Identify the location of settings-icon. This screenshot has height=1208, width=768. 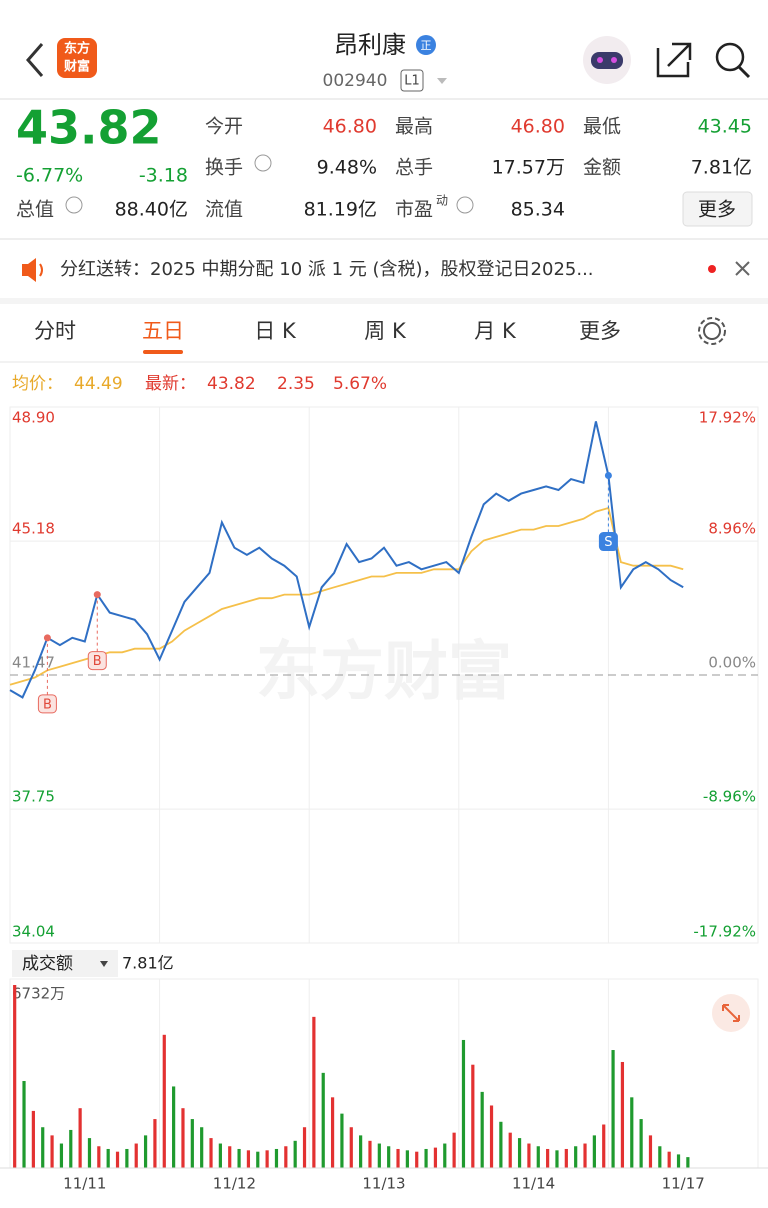
(712, 331).